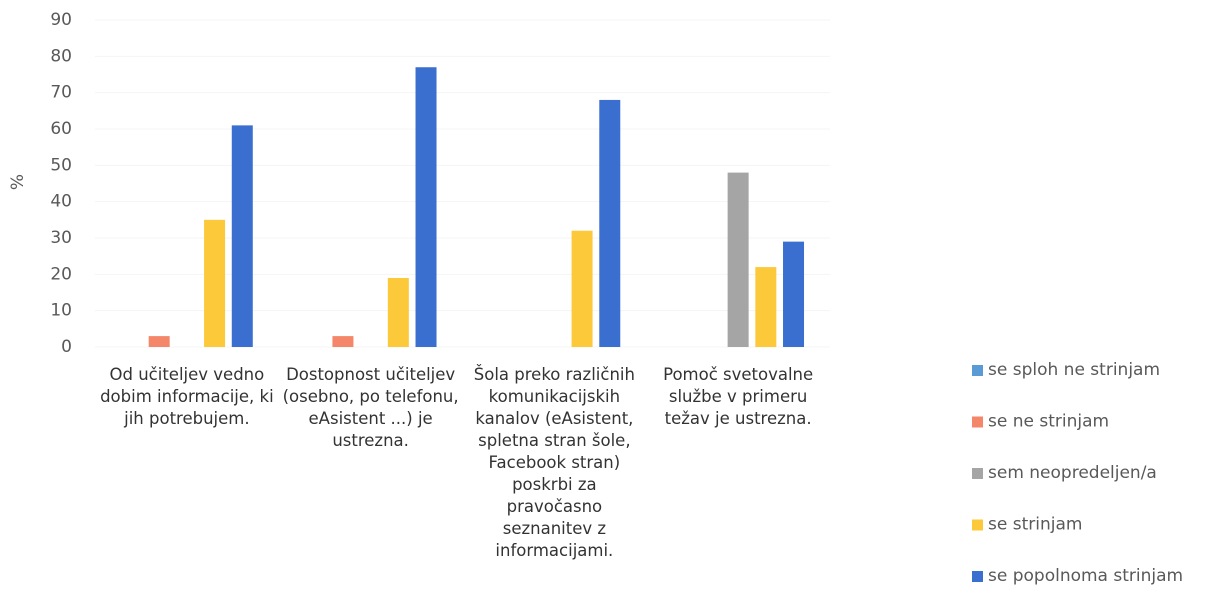 The width and height of the screenshot is (1207, 609). What do you see at coordinates (61, 202) in the screenshot?
I see `y-tick-label: 40` at bounding box center [61, 202].